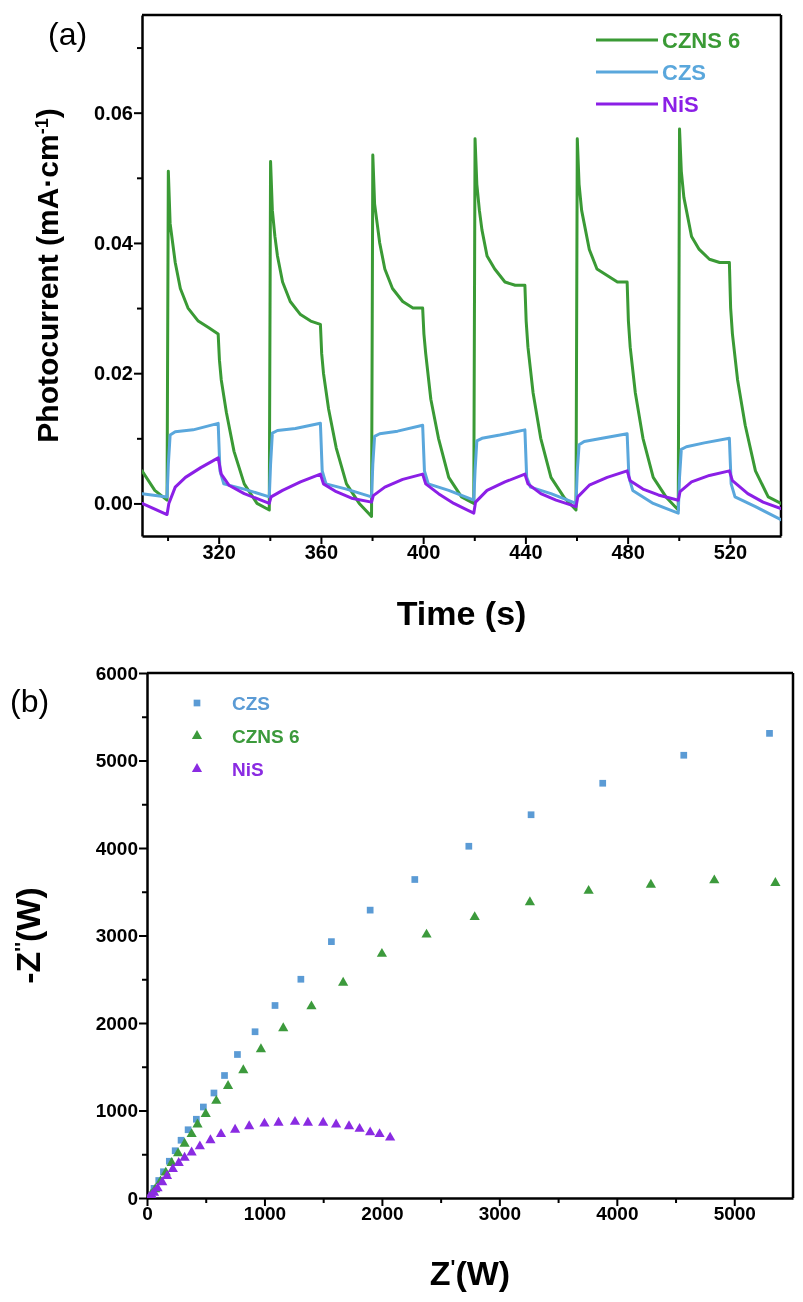  I want to click on y-tick-label: 3000, so click(116, 936).